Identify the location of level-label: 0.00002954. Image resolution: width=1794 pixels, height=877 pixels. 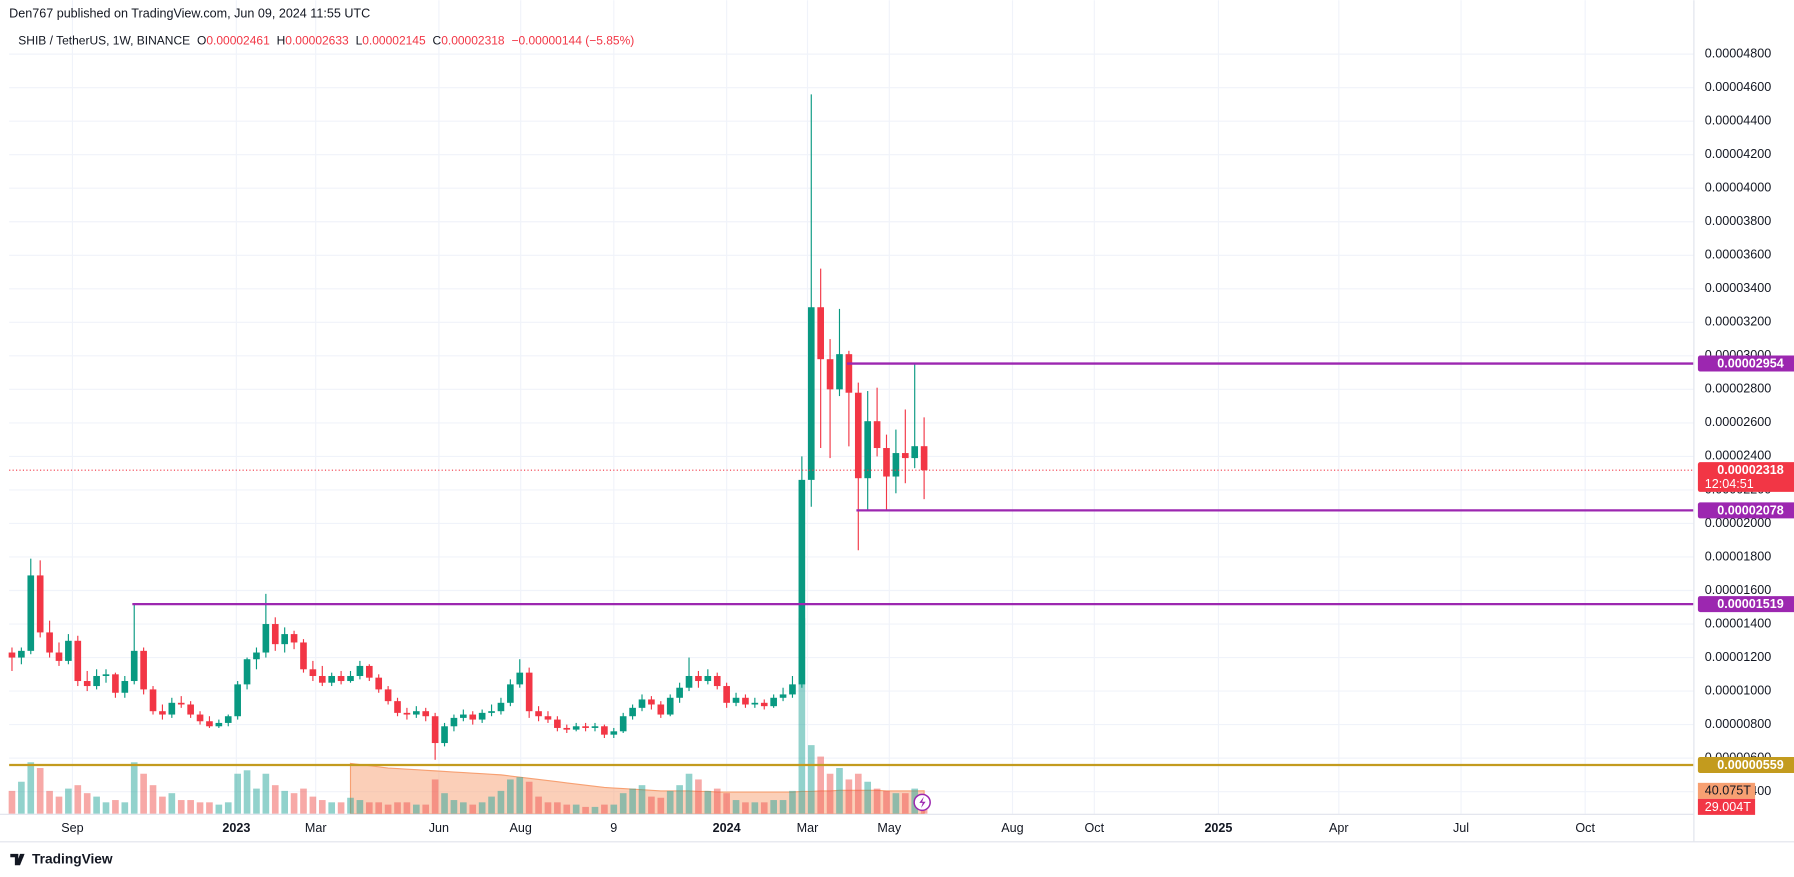
(1750, 363).